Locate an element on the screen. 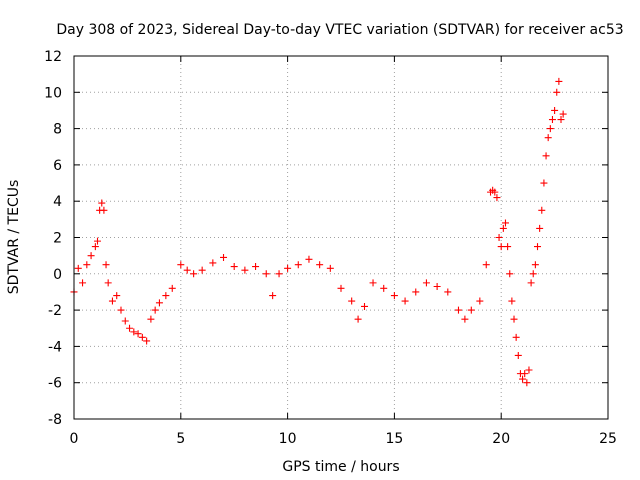 Image resolution: width=640 pixels, height=480 pixels. x-tick-label: 20 is located at coordinates (501, 439).